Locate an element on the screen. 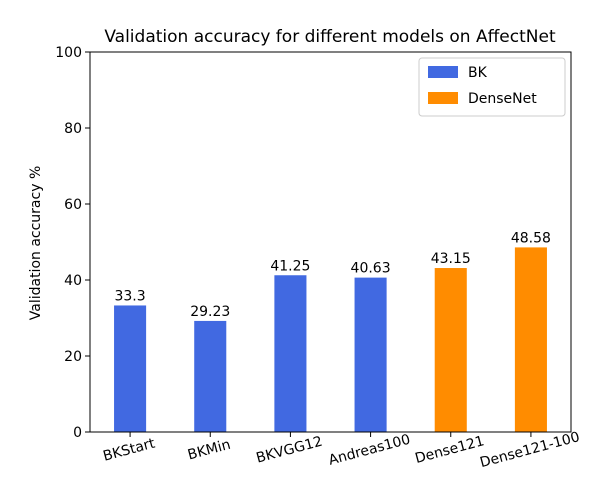 The width and height of the screenshot is (599, 488). bar-bkvgg12 is located at coordinates (290, 353).